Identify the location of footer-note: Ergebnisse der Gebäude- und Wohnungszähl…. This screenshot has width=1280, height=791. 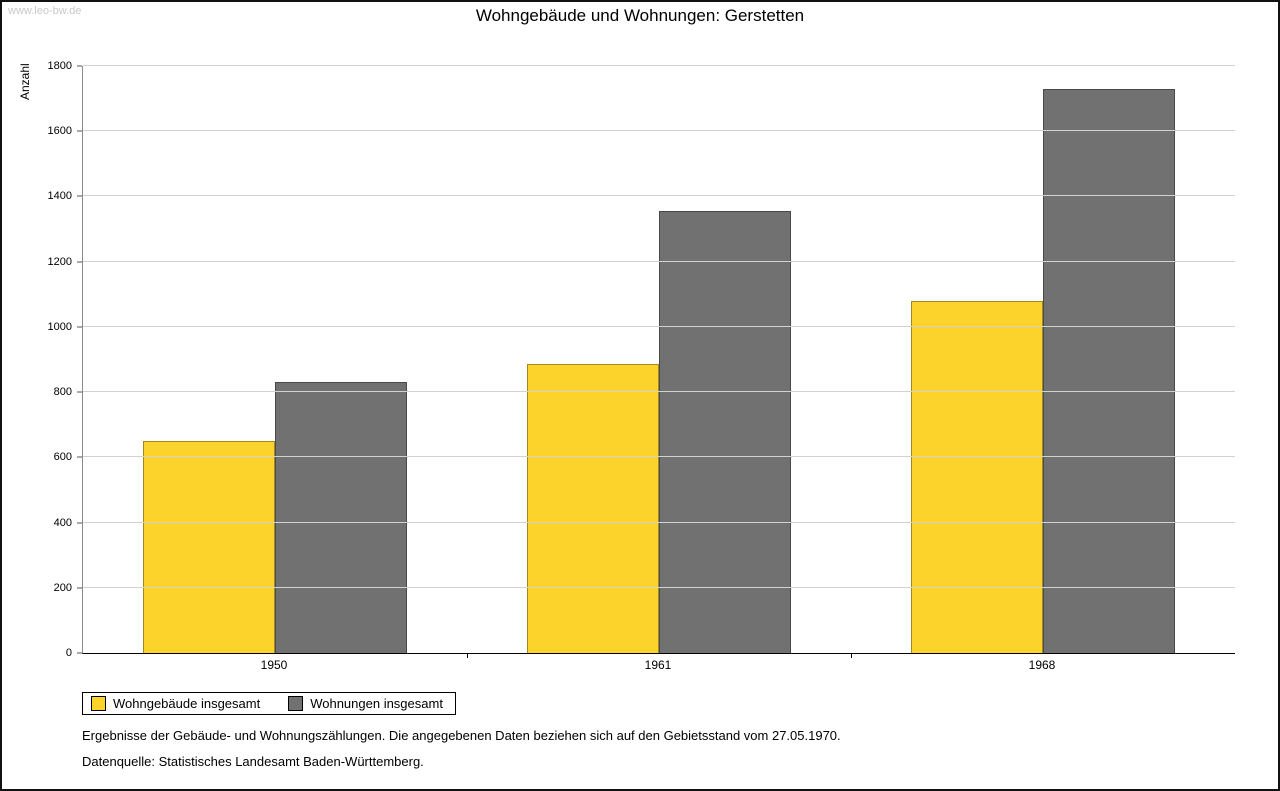
(461, 735).